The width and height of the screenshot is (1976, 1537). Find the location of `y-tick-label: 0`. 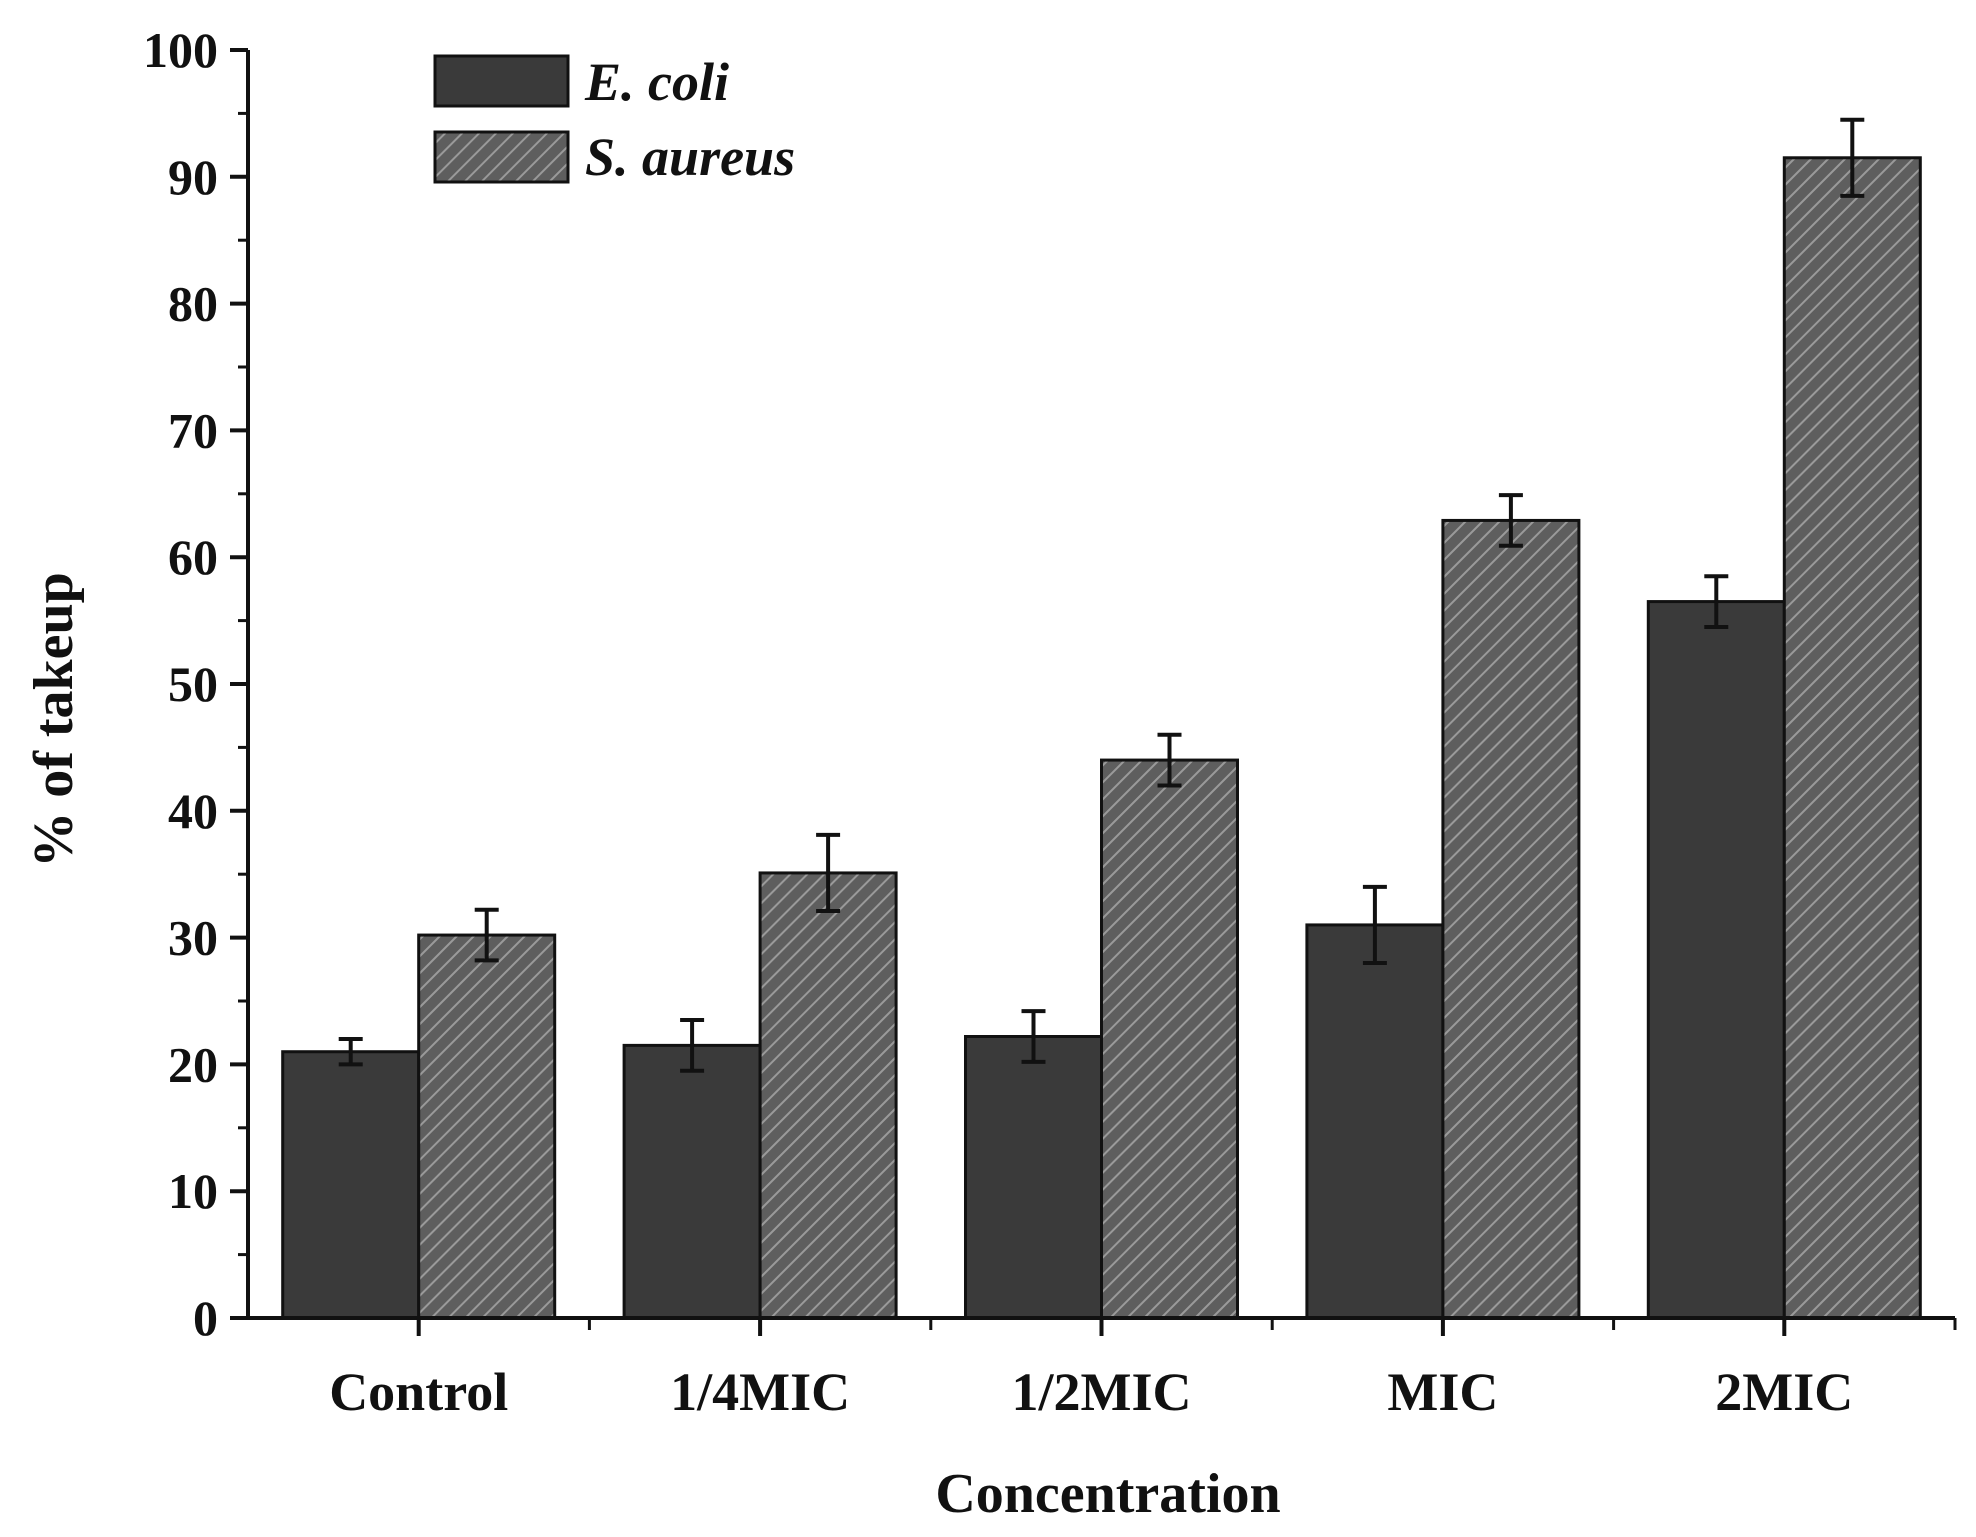

y-tick-label: 0 is located at coordinates (205, 1318).